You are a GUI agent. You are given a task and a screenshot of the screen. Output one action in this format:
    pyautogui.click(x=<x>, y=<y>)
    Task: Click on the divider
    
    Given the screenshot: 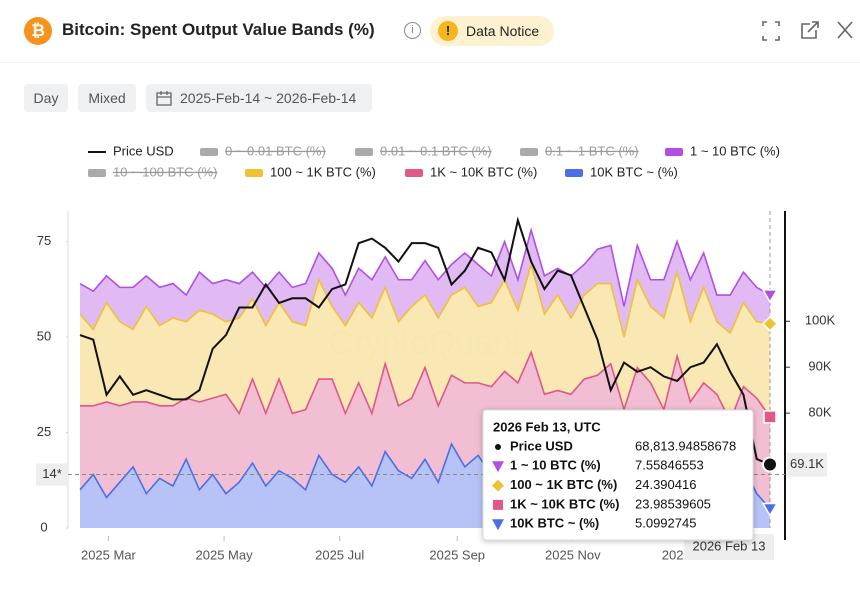 What is the action you would take?
    pyautogui.click(x=430, y=62)
    